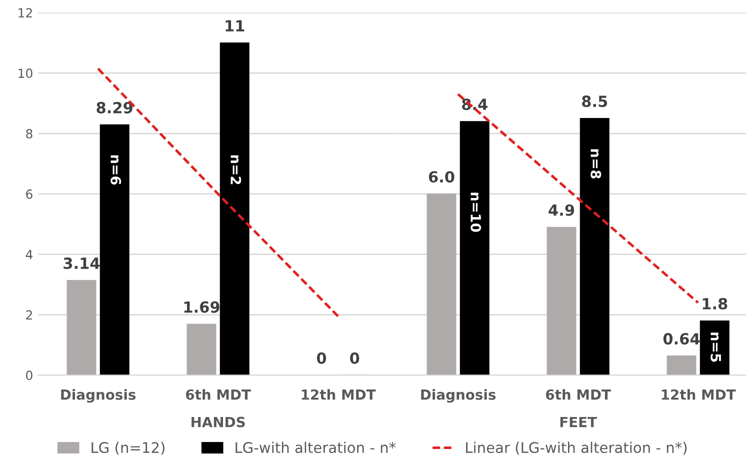  Describe the element at coordinates (236, 169) in the screenshot. I see `annotation: n=2` at that location.